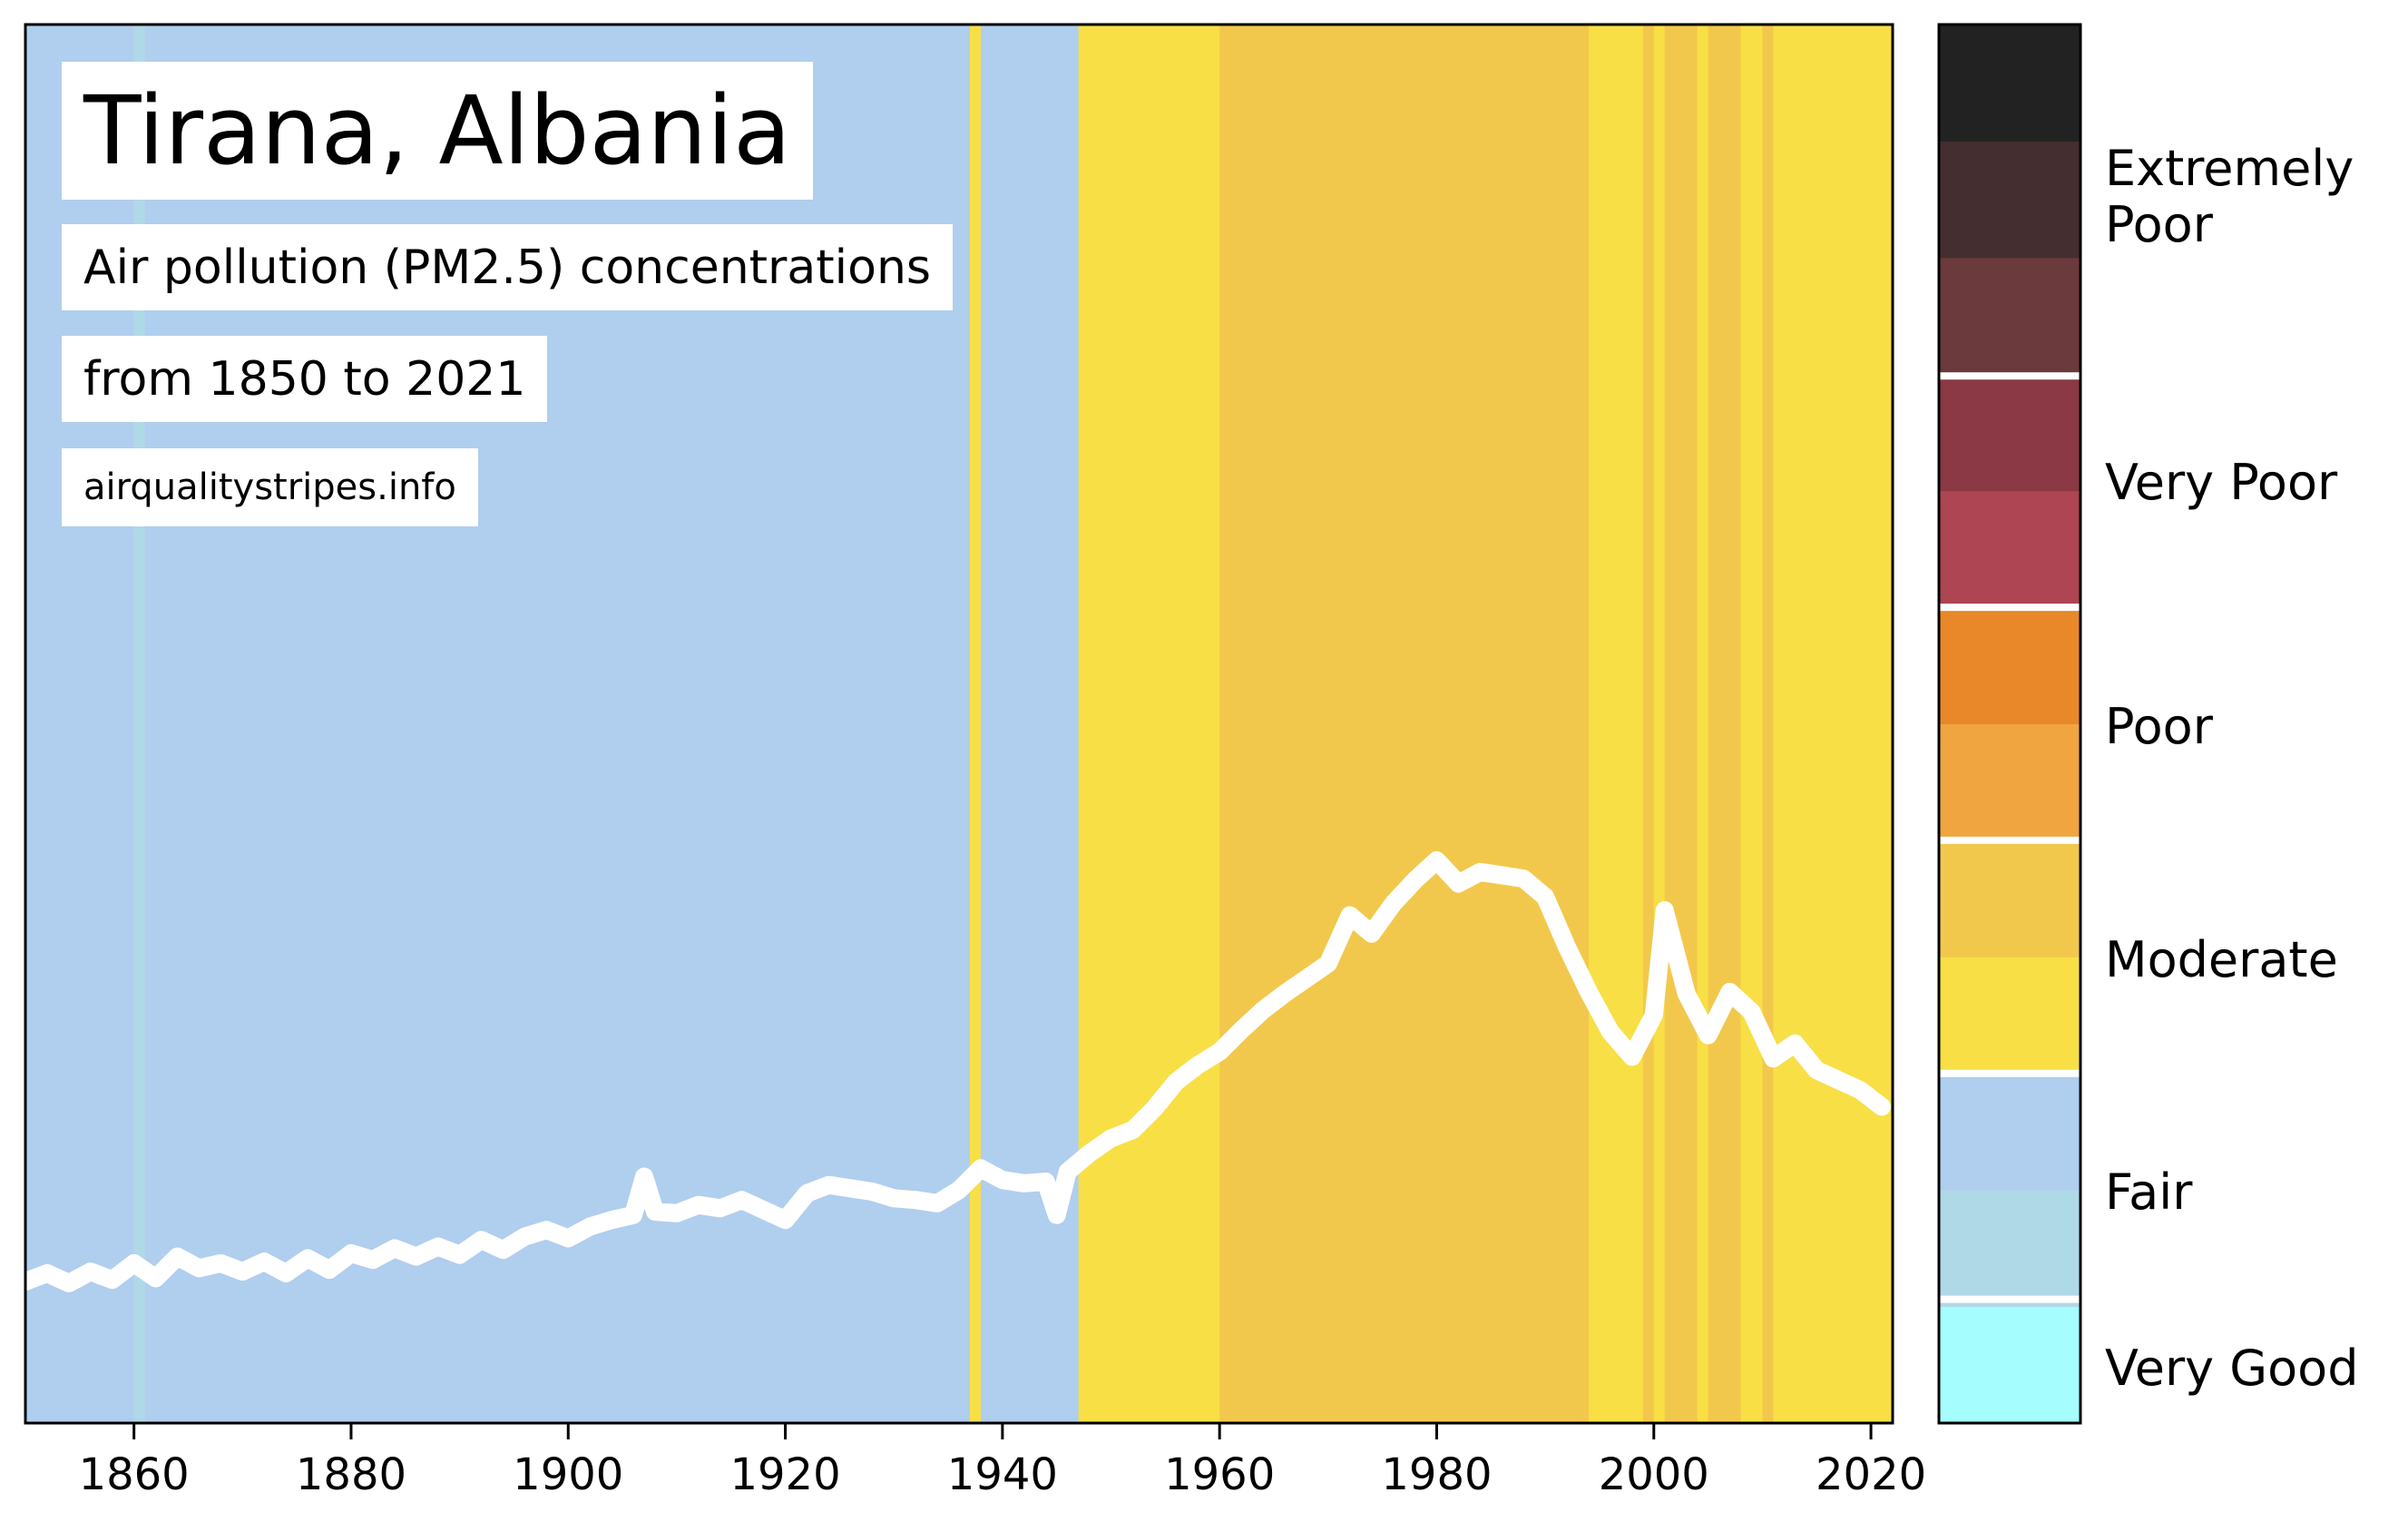  I want to click on stripe-2005, so click(1725, 724).